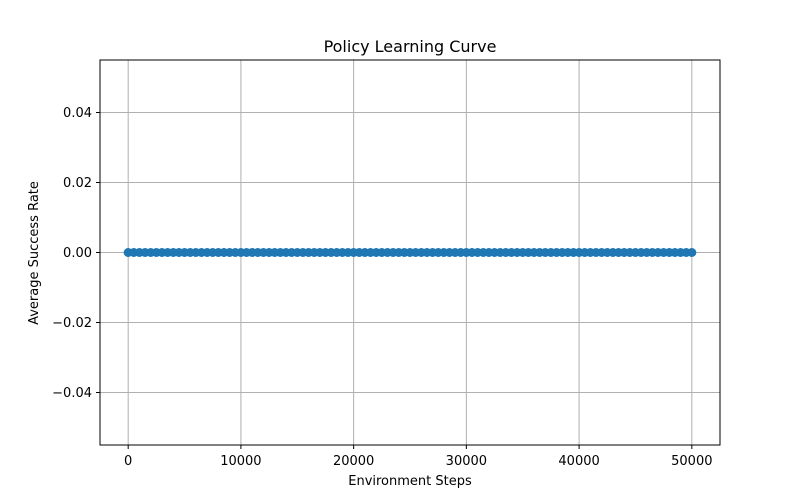  What do you see at coordinates (34, 253) in the screenshot?
I see `y-axis-label: Average Success Rate` at bounding box center [34, 253].